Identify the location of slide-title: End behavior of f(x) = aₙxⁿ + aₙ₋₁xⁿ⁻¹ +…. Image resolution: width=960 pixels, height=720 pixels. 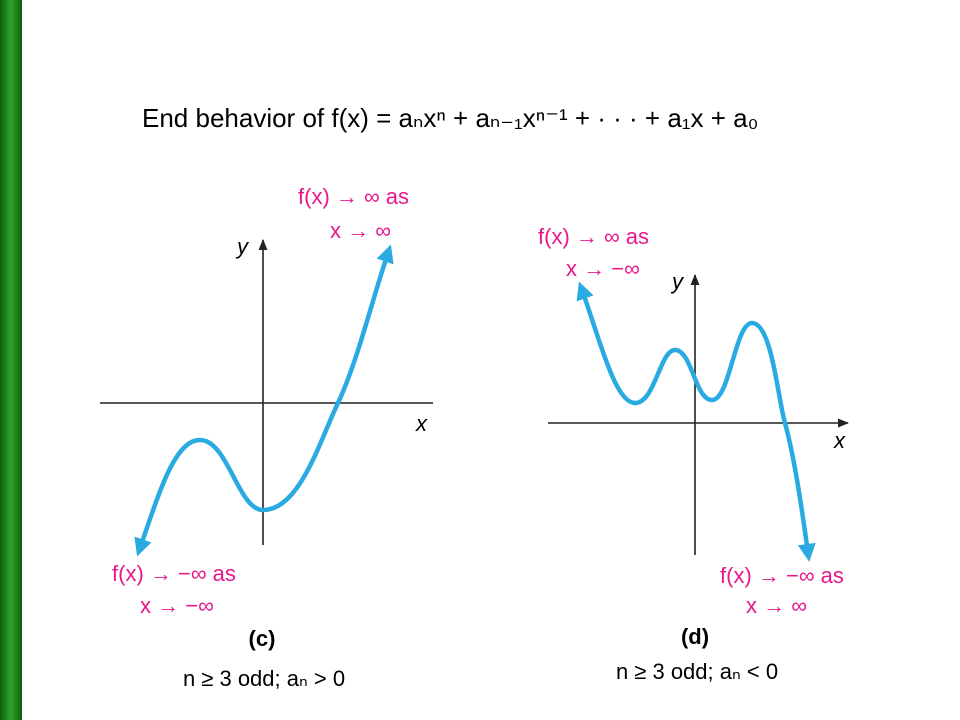
(450, 118).